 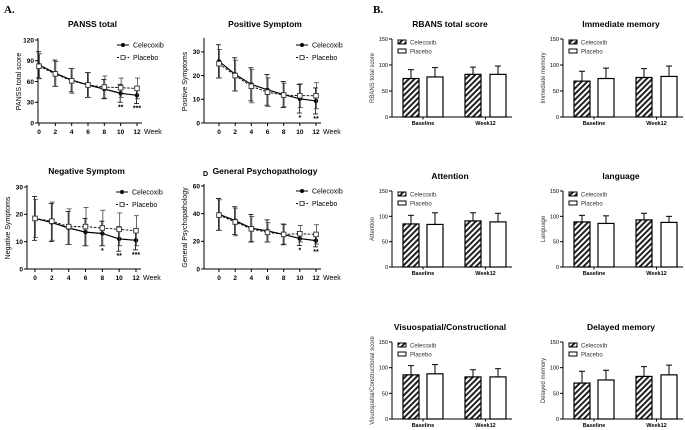 I want to click on y-tick-label: 40, so click(x=197, y=214).